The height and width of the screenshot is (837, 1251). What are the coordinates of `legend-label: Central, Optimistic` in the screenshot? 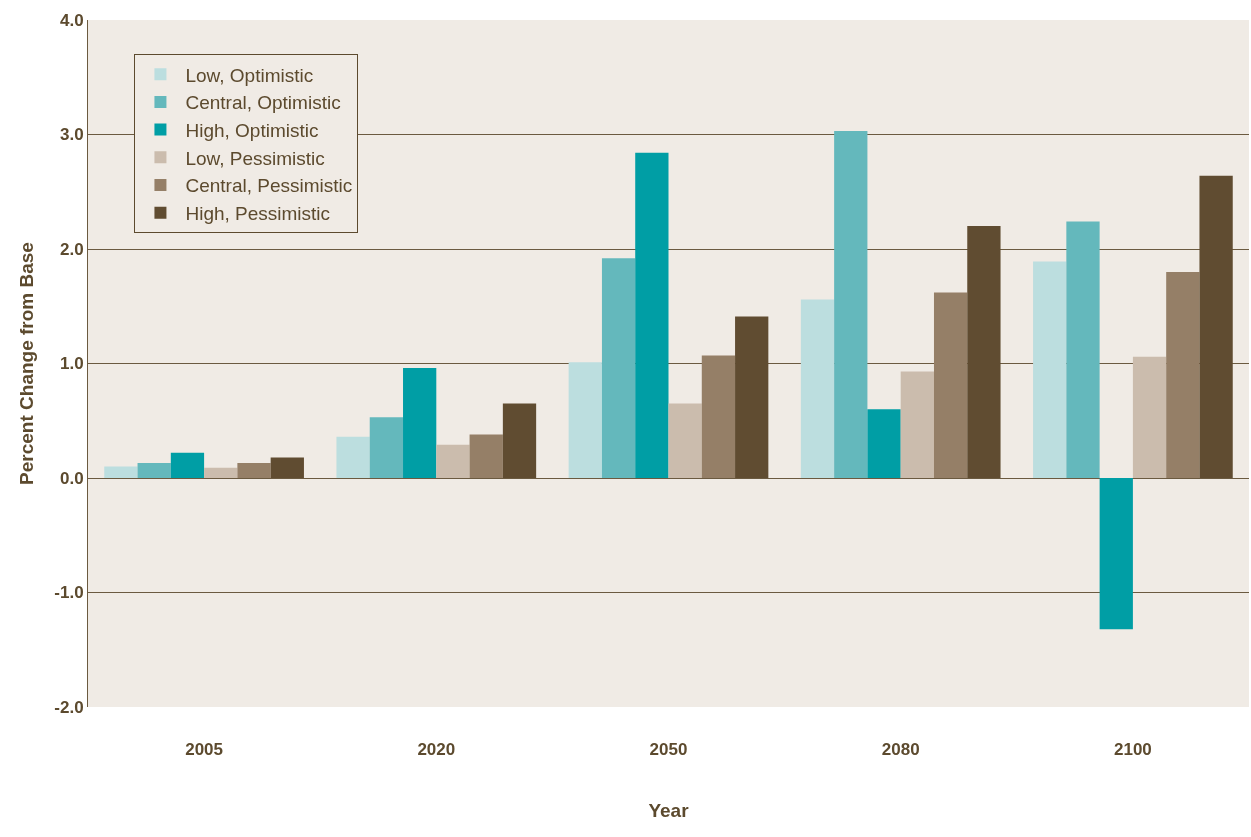 It's located at (263, 103).